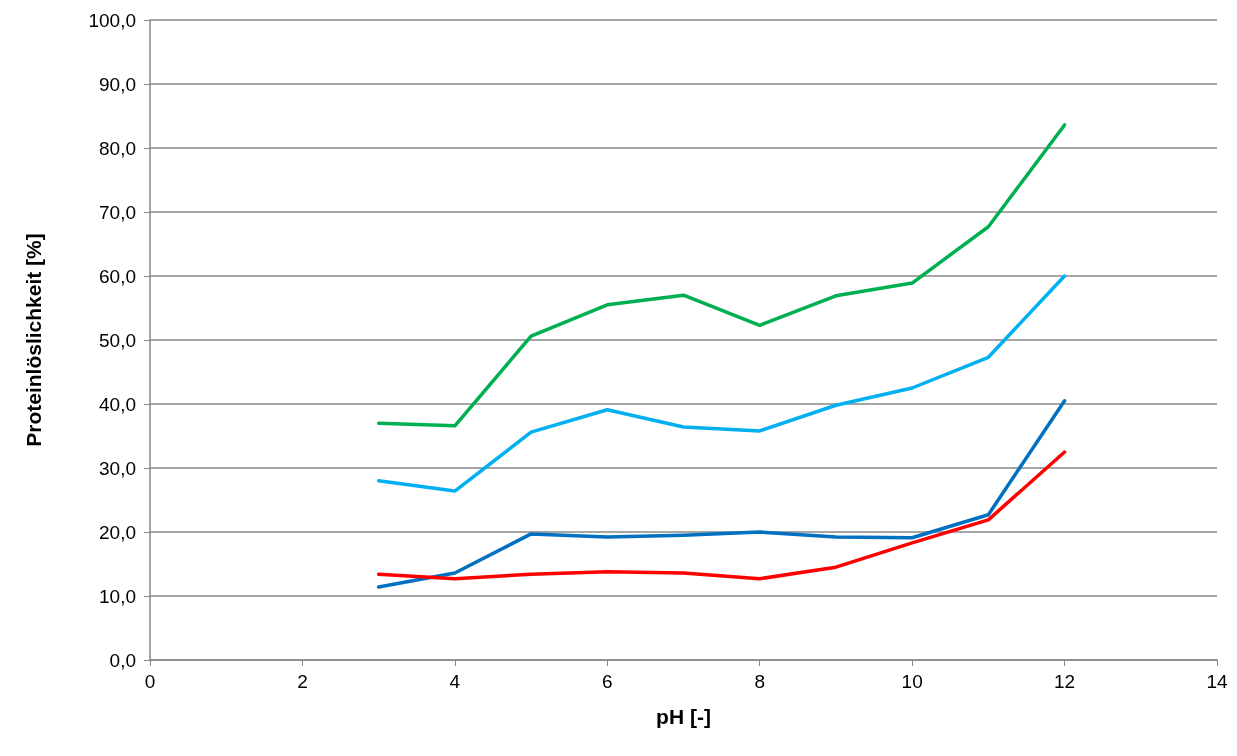  What do you see at coordinates (1217, 681) in the screenshot?
I see `x-tick-label: 14` at bounding box center [1217, 681].